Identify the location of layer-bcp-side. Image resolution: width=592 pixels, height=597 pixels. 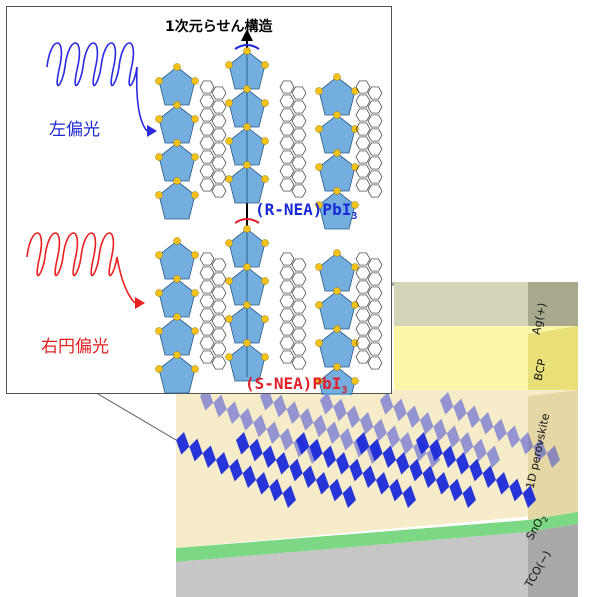
(553, 361).